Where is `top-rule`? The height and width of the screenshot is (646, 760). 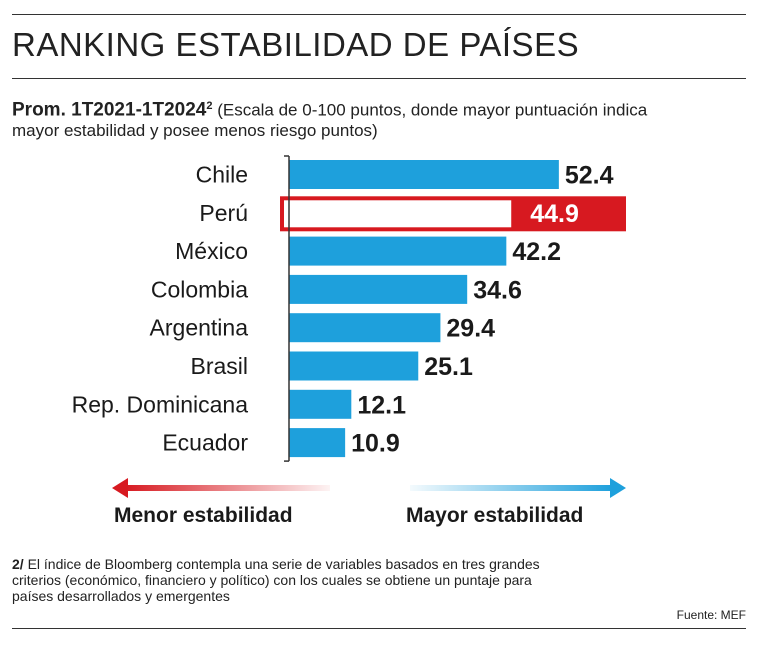 top-rule is located at coordinates (379, 14).